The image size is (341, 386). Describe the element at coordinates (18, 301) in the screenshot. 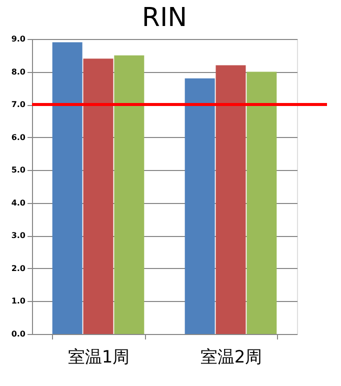

I see `y-tick-label: 1.0` at that location.